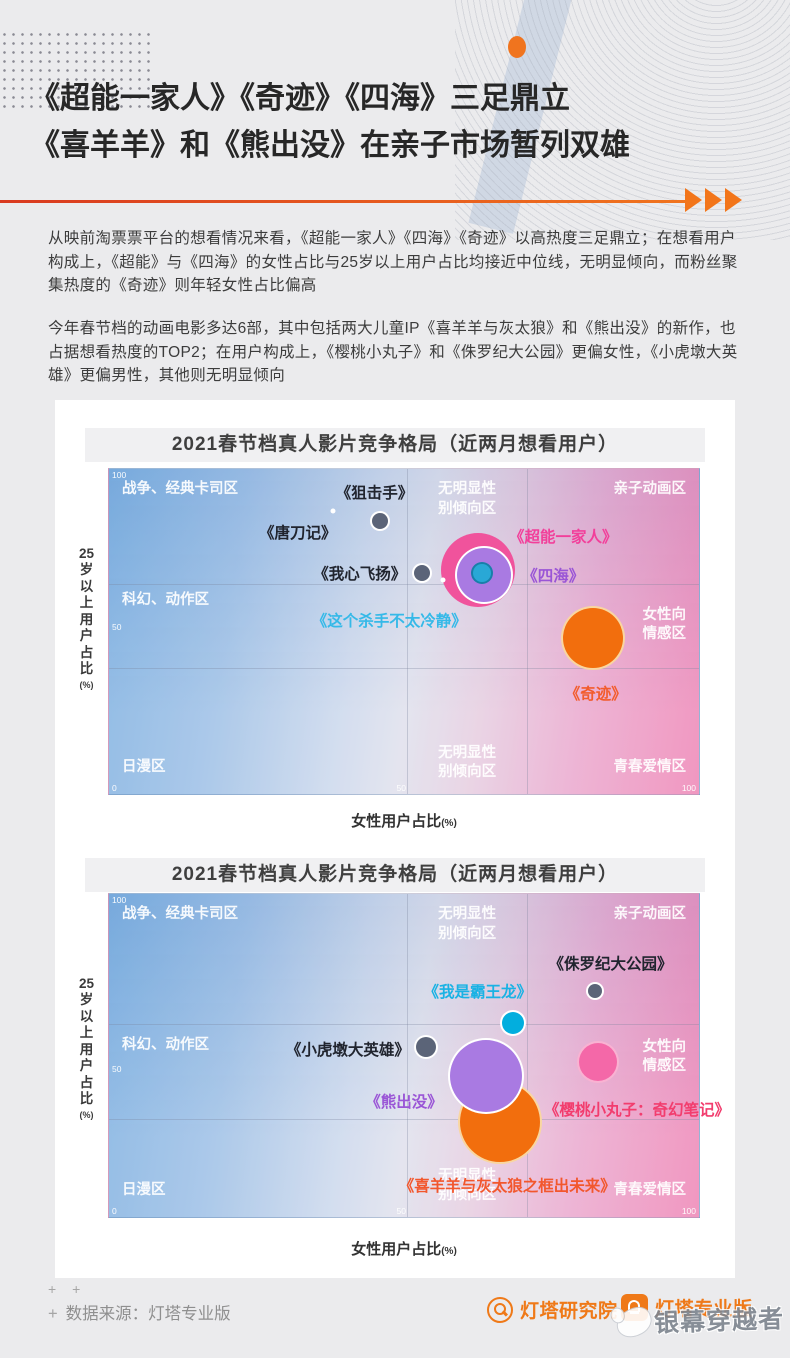 The width and height of the screenshot is (790, 1358). What do you see at coordinates (719, 1321) in the screenshot?
I see `watermark-text: 银幕穿越者` at bounding box center [719, 1321].